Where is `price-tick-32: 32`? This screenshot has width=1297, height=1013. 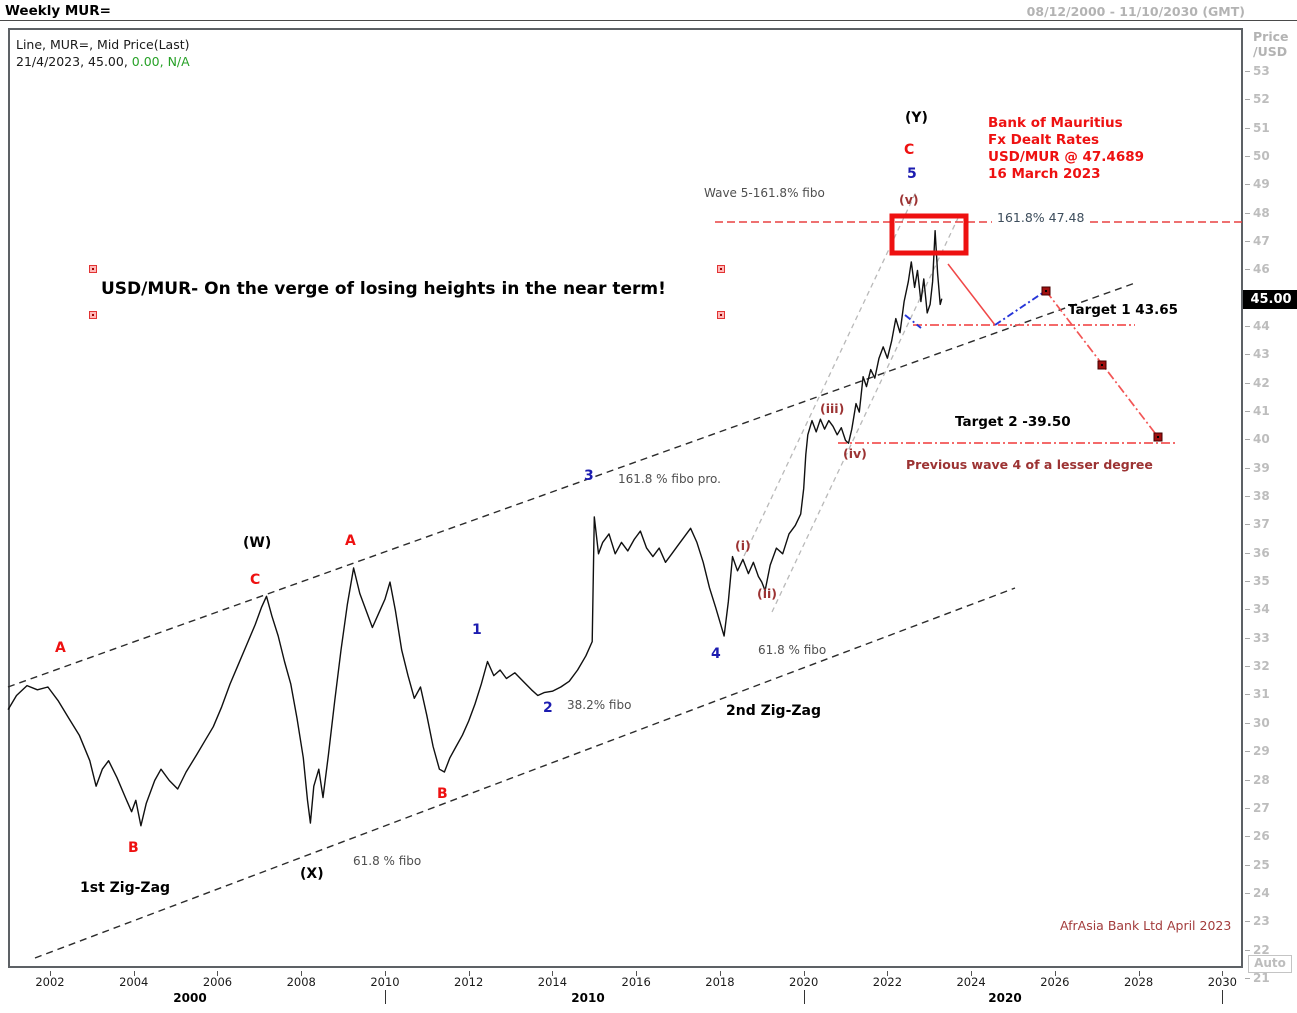
price-tick-32: 32 is located at coordinates (1271, 667).